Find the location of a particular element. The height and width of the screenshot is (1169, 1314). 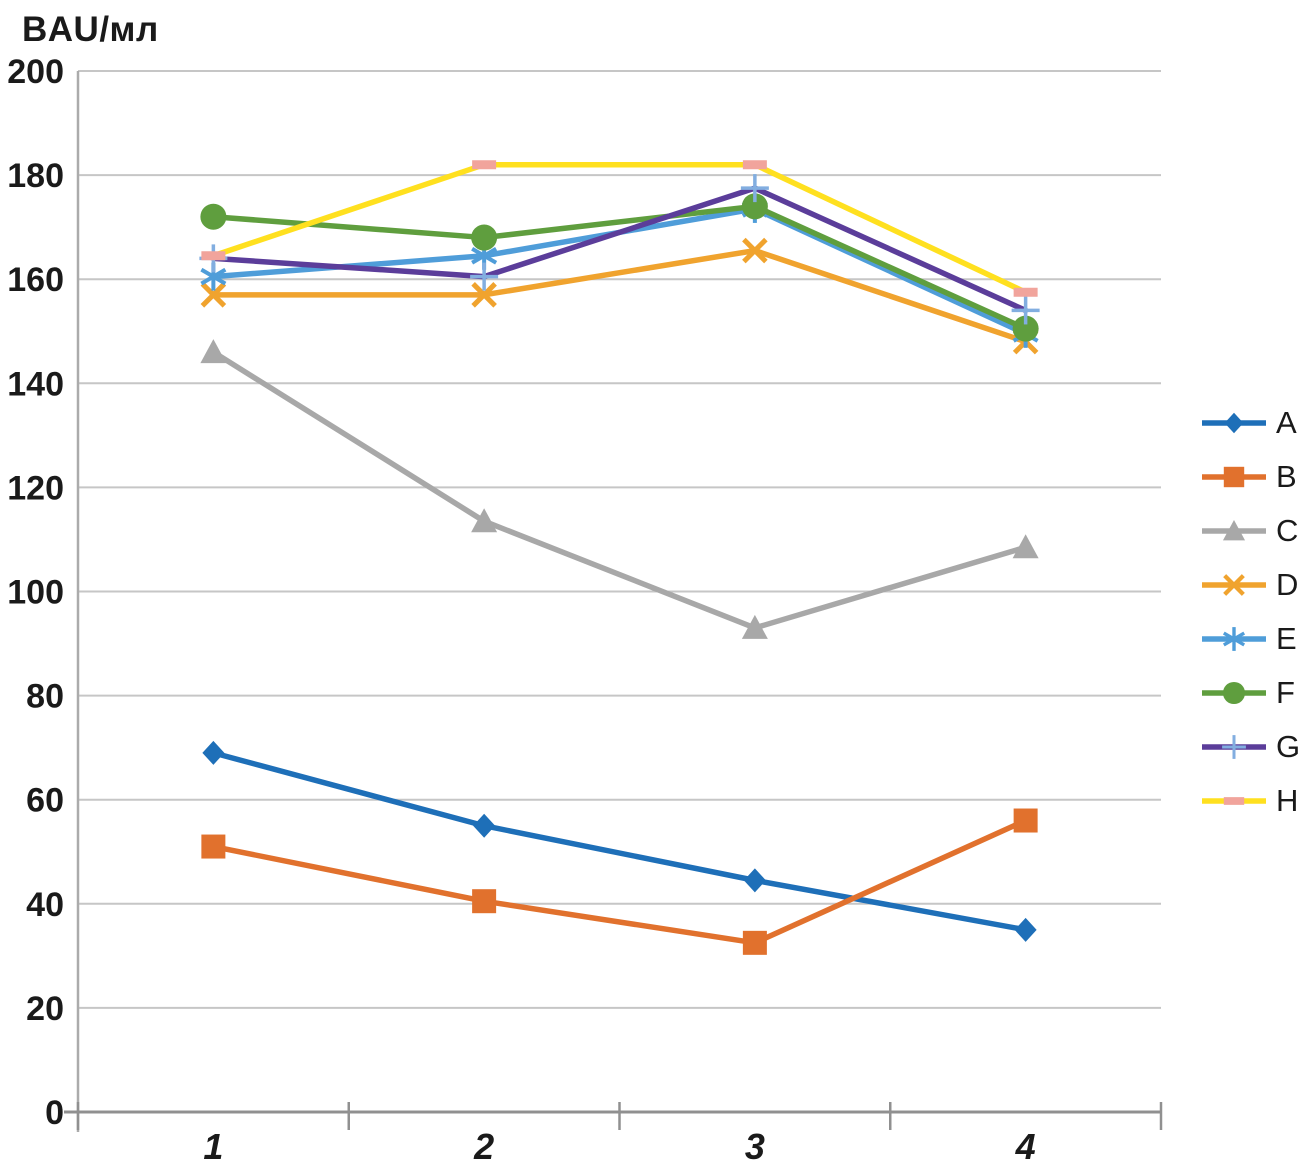

legend-label: H is located at coordinates (1287, 800).